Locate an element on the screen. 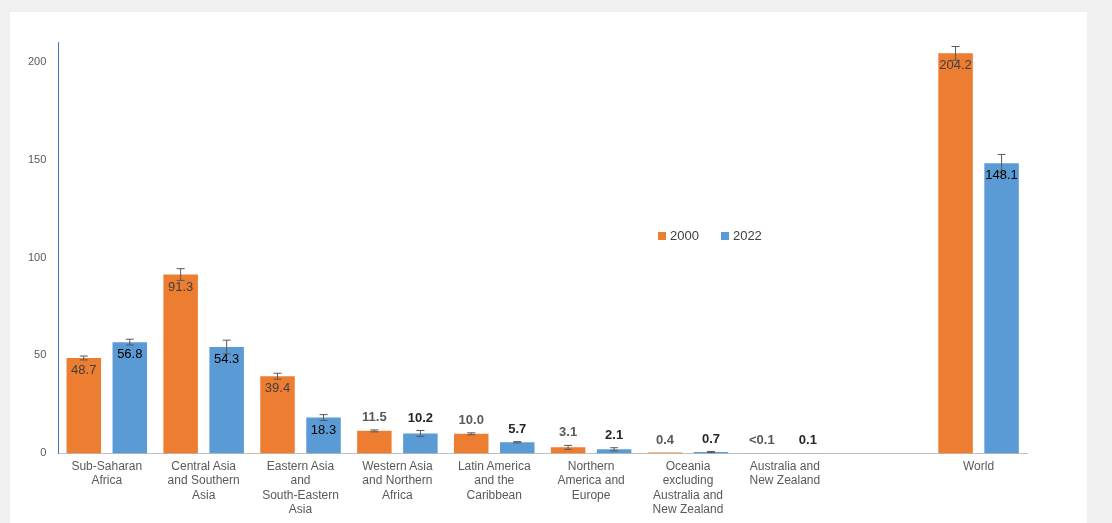  x-tick-label: Sub-Saharan Africa is located at coordinates (107, 473).